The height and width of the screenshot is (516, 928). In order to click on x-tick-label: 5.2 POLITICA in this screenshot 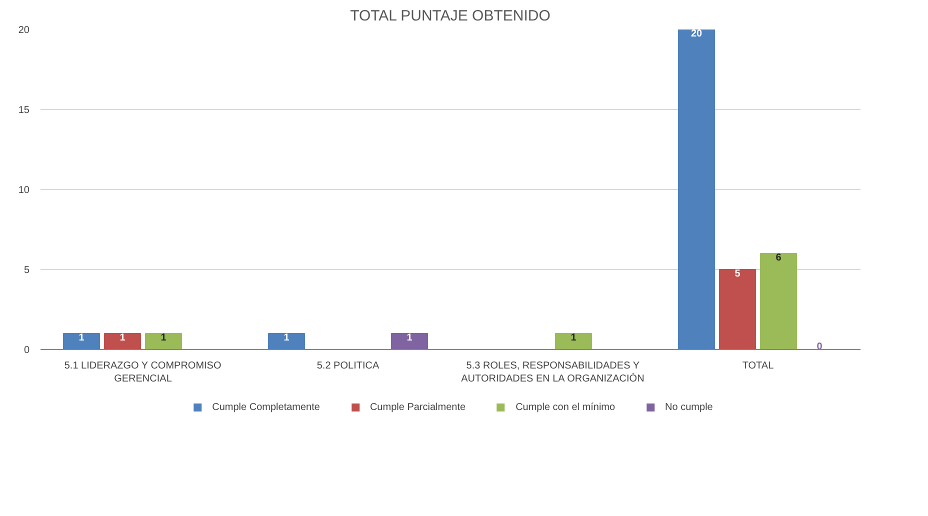, I will do `click(348, 366)`.